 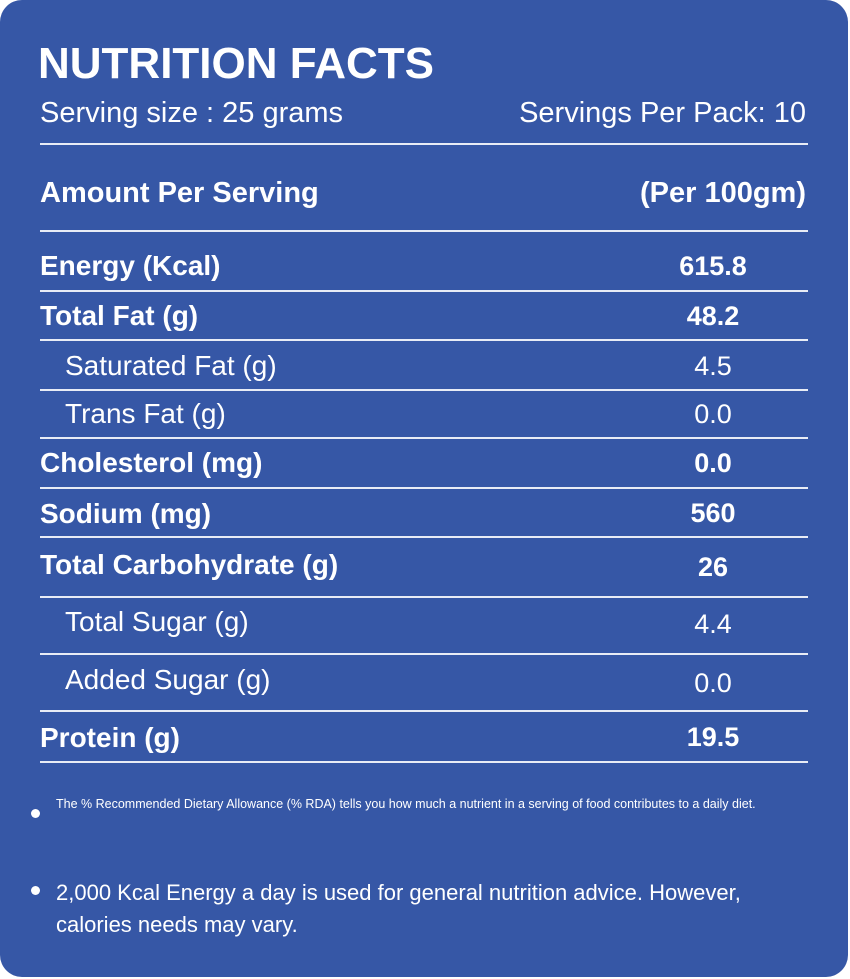 I want to click on servings-per-pack: Servings Per Pack: 10, so click(x=662, y=113).